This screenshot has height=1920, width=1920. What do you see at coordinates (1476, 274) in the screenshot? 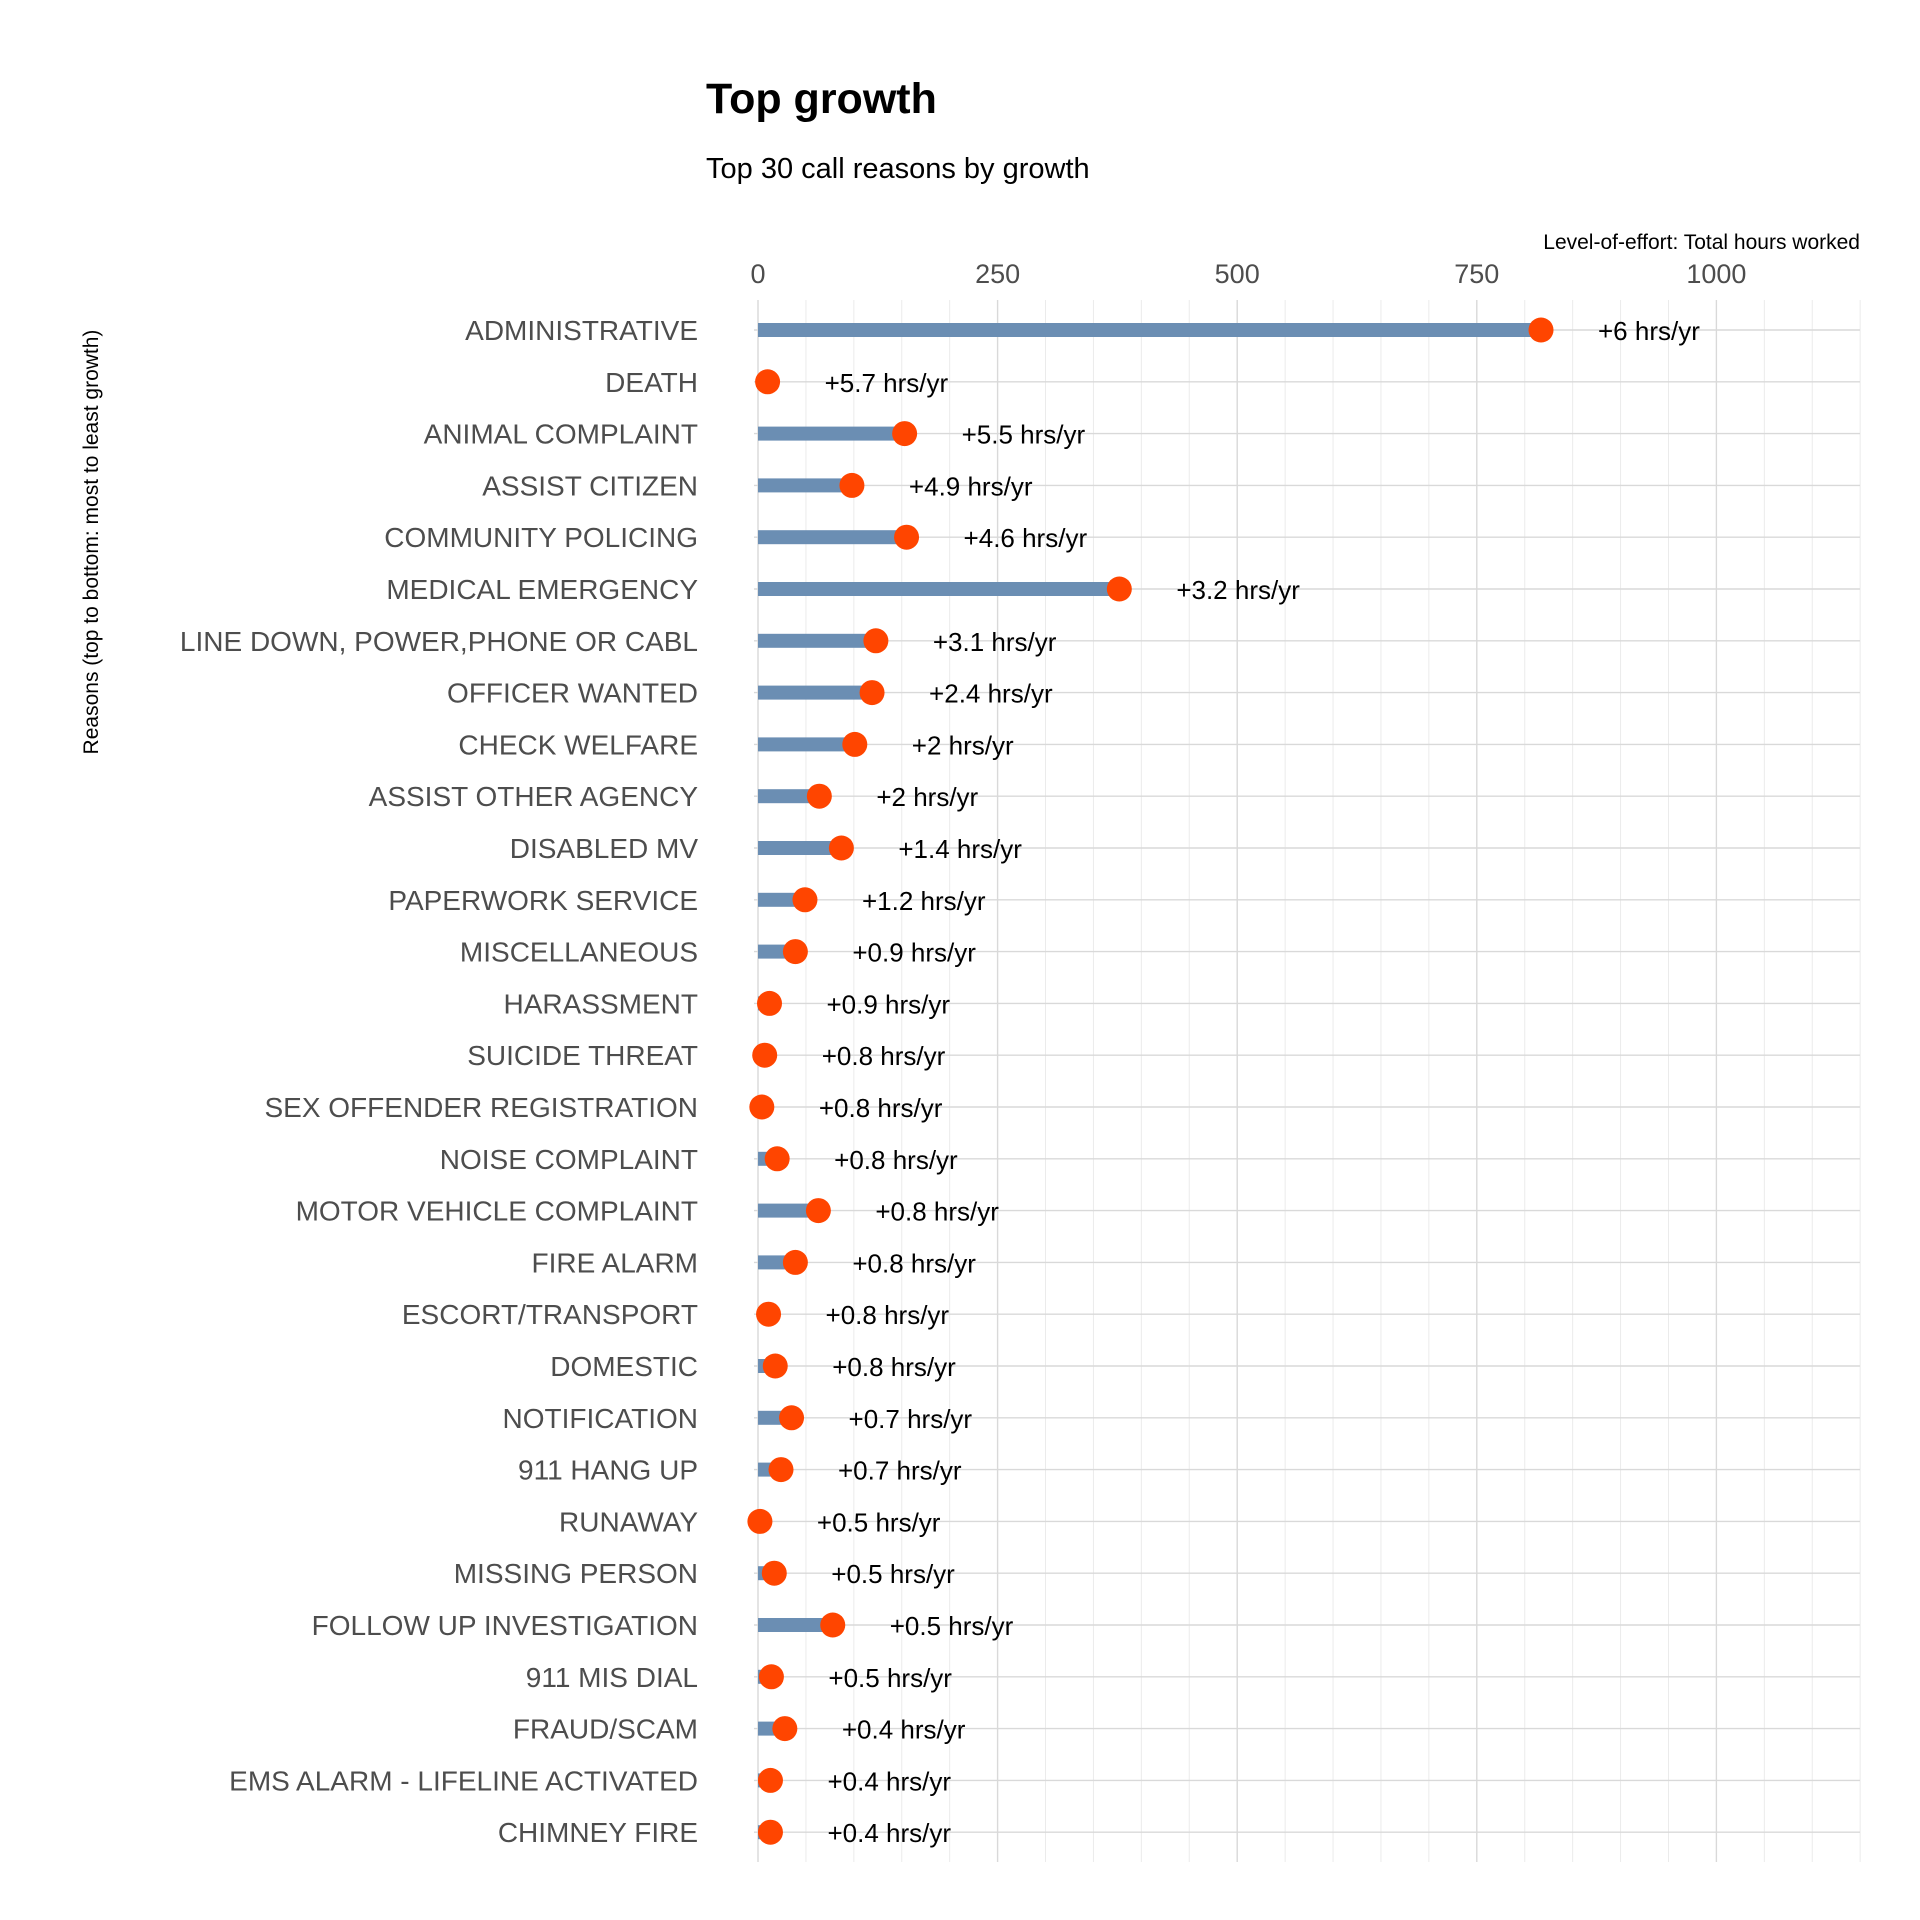
I see `x-tick-label: 750` at bounding box center [1476, 274].